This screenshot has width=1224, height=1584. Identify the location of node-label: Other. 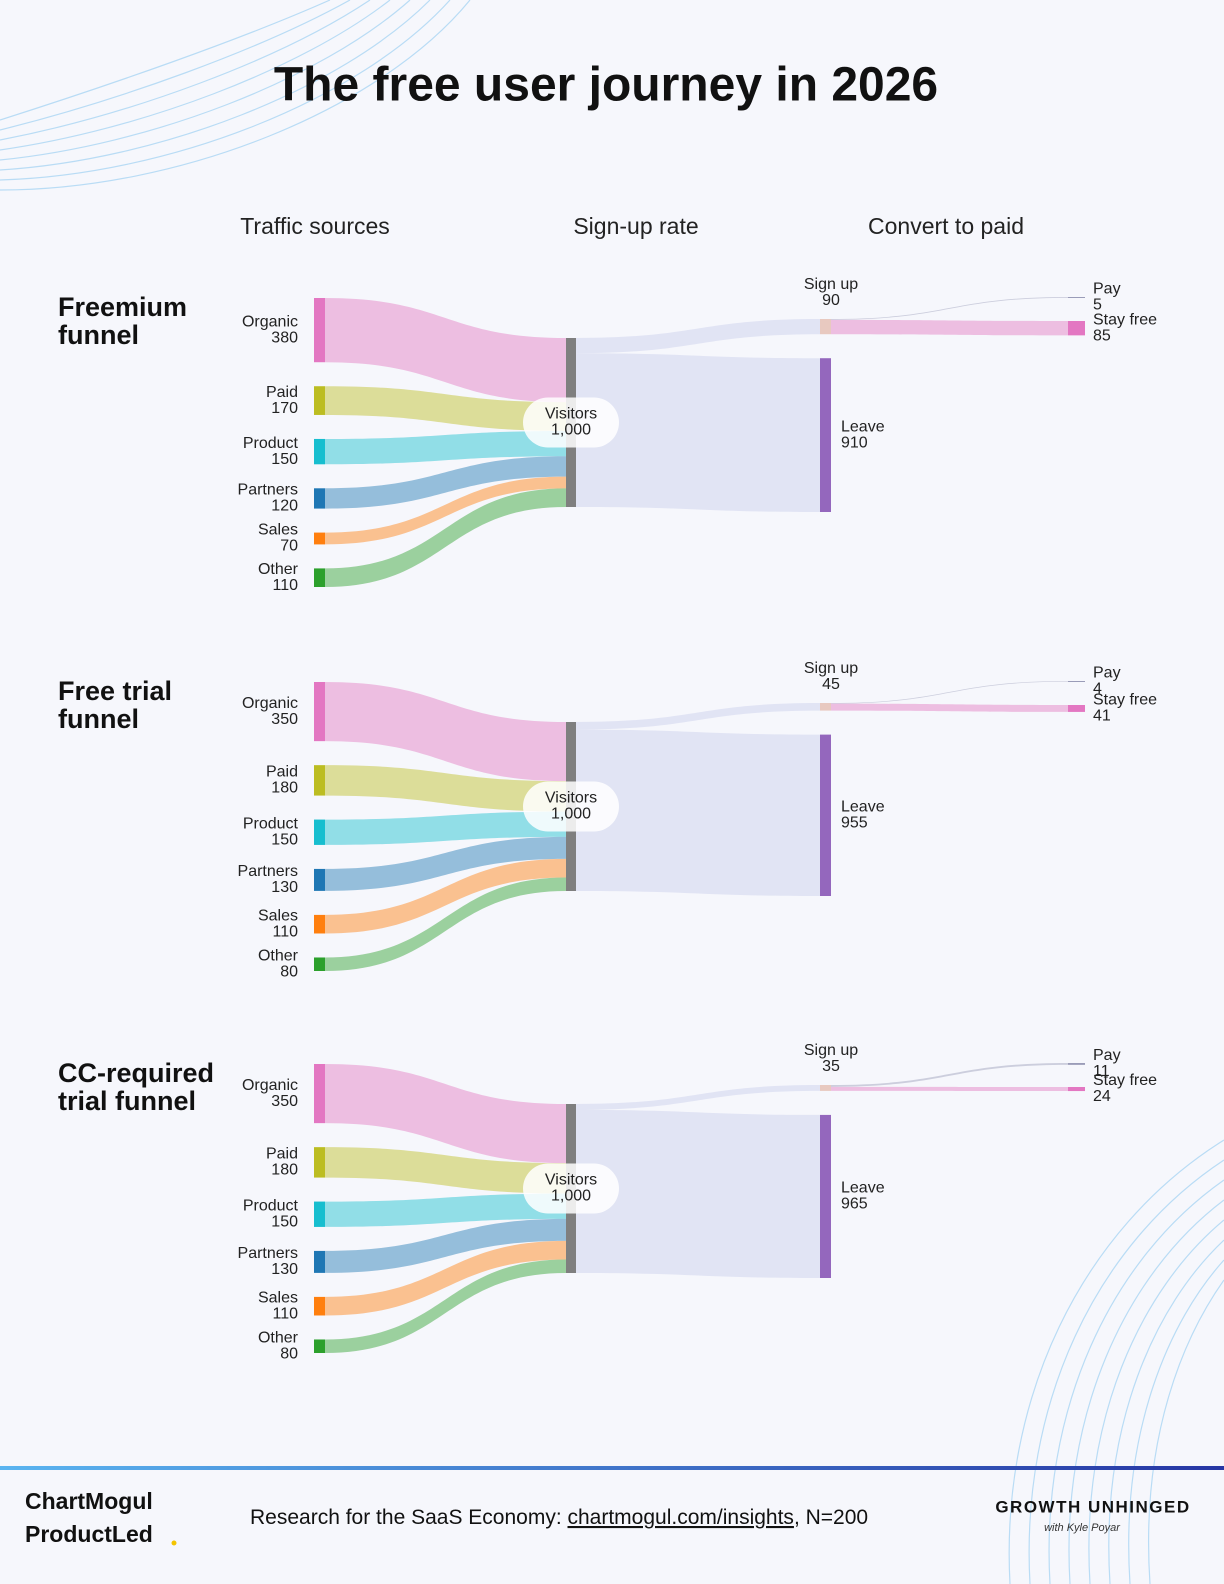
(278, 569).